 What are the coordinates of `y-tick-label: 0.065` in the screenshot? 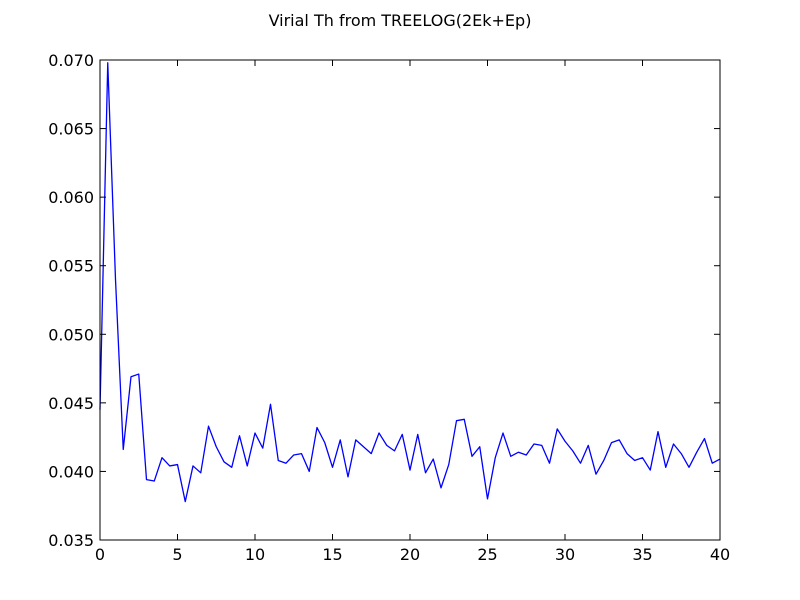 It's located at (71, 129).